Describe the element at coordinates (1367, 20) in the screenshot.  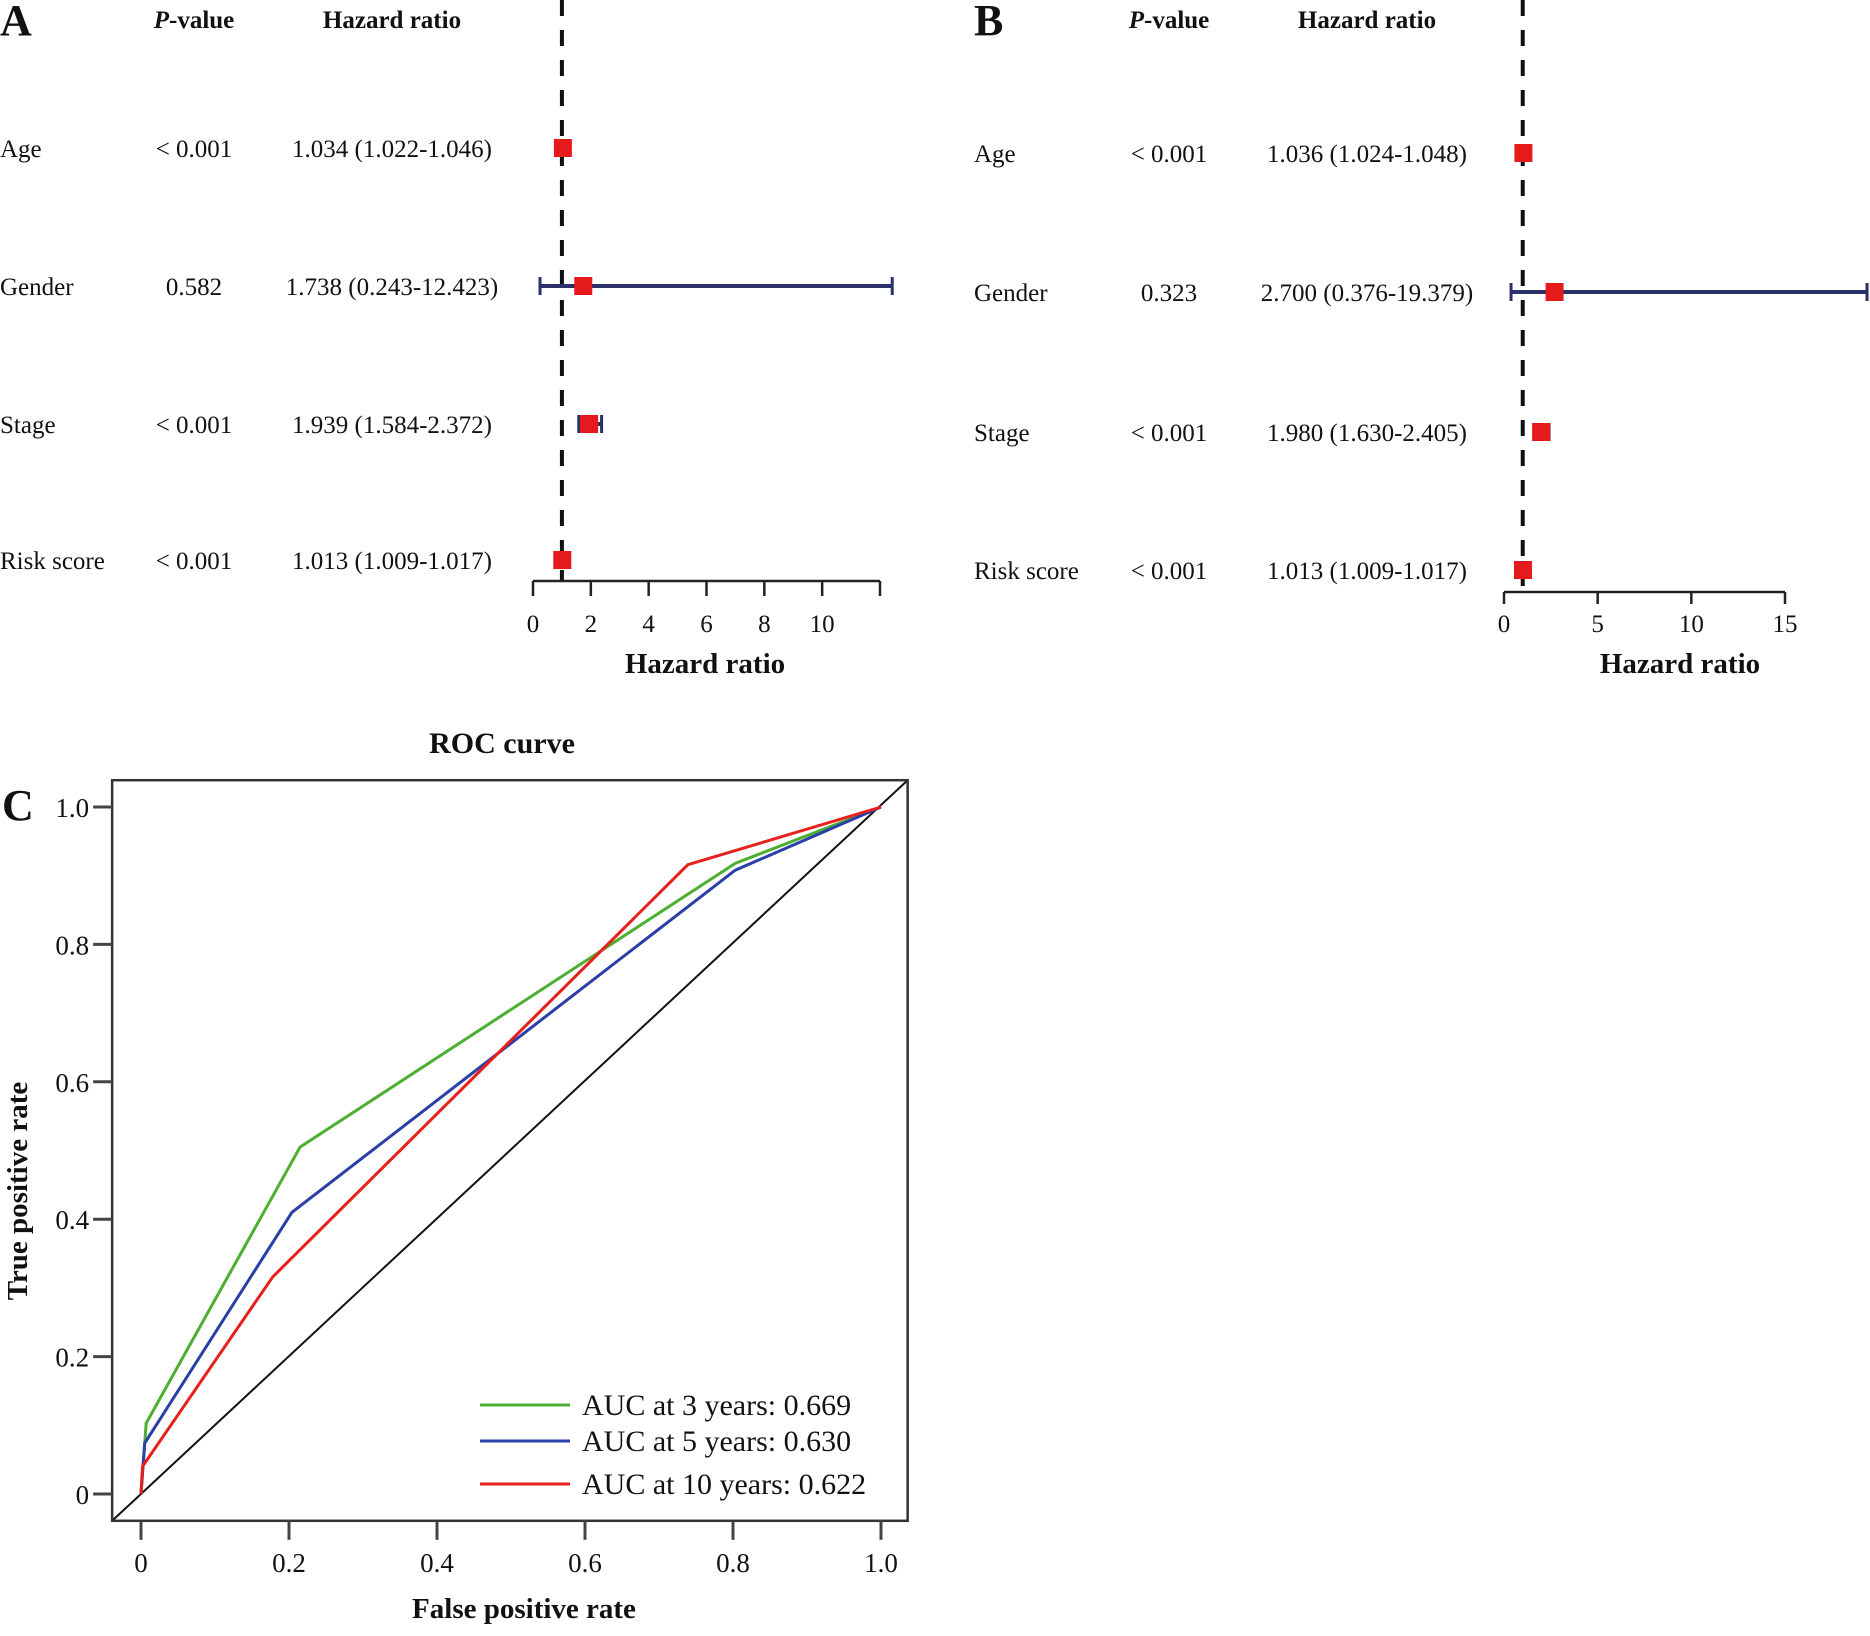
I see `panel-b-hazard-header: Hazard ratio` at that location.